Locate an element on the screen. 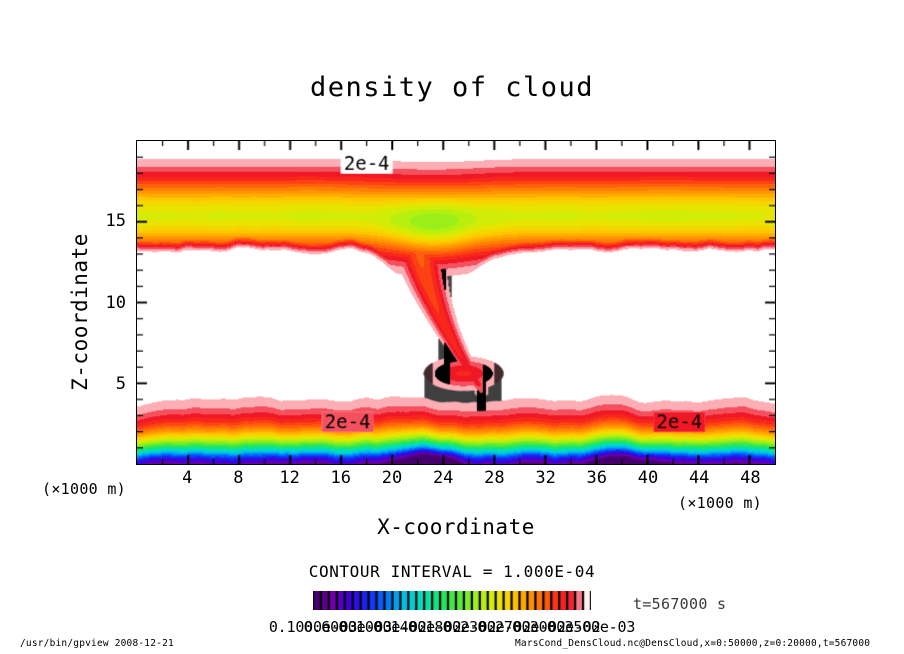  x-tick-label: 36 is located at coordinates (597, 478).